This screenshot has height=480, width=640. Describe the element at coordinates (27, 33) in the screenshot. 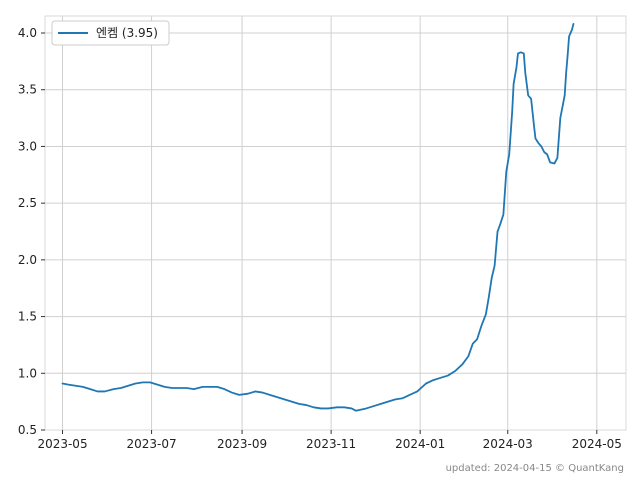

I see `y-tick-label: 4.0` at that location.